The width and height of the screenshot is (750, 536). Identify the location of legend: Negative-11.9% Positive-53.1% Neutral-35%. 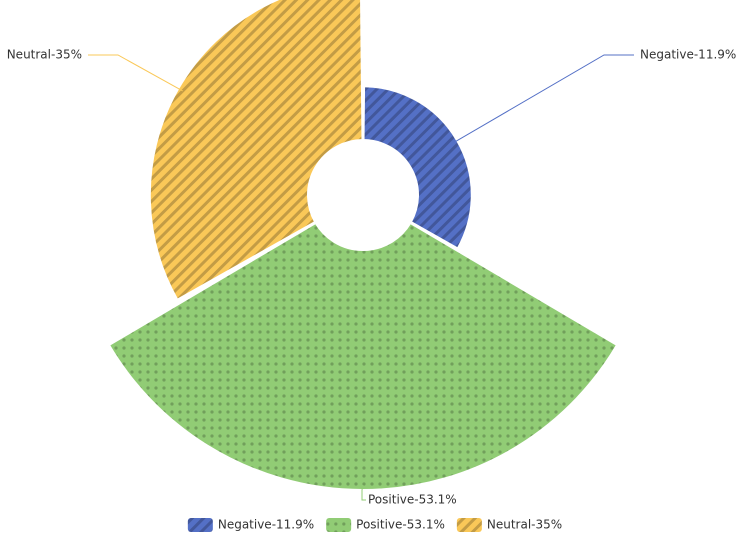
(374, 525).